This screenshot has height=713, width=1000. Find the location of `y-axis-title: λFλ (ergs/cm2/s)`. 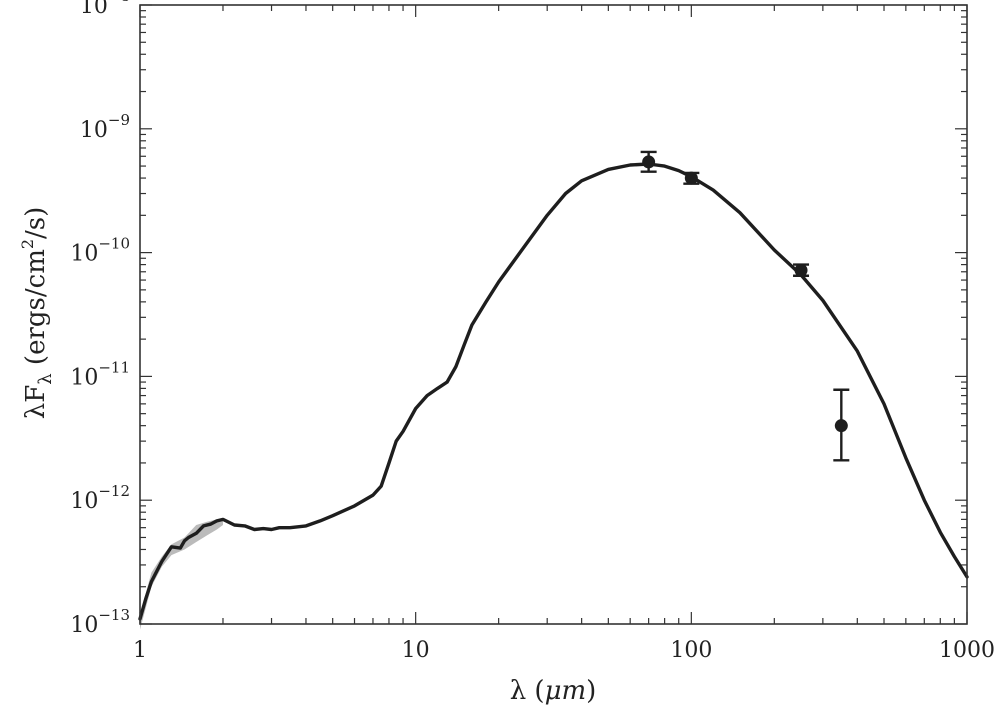

y-axis-title: λFλ (ergs/cm2/s) is located at coordinates (37, 313).